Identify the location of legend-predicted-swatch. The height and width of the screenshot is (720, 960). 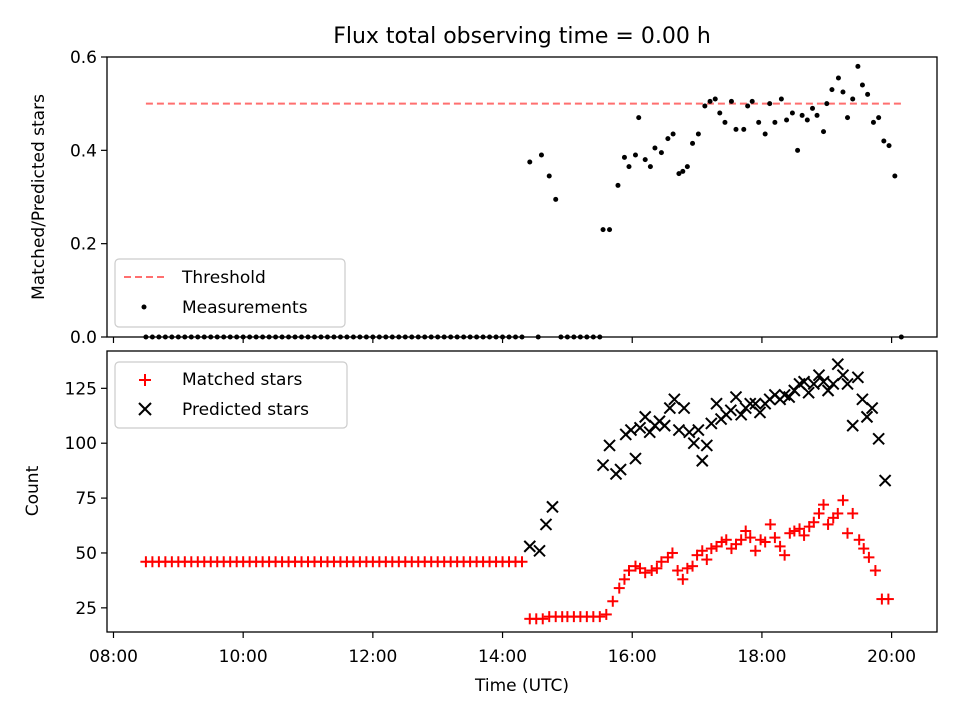
(145, 409).